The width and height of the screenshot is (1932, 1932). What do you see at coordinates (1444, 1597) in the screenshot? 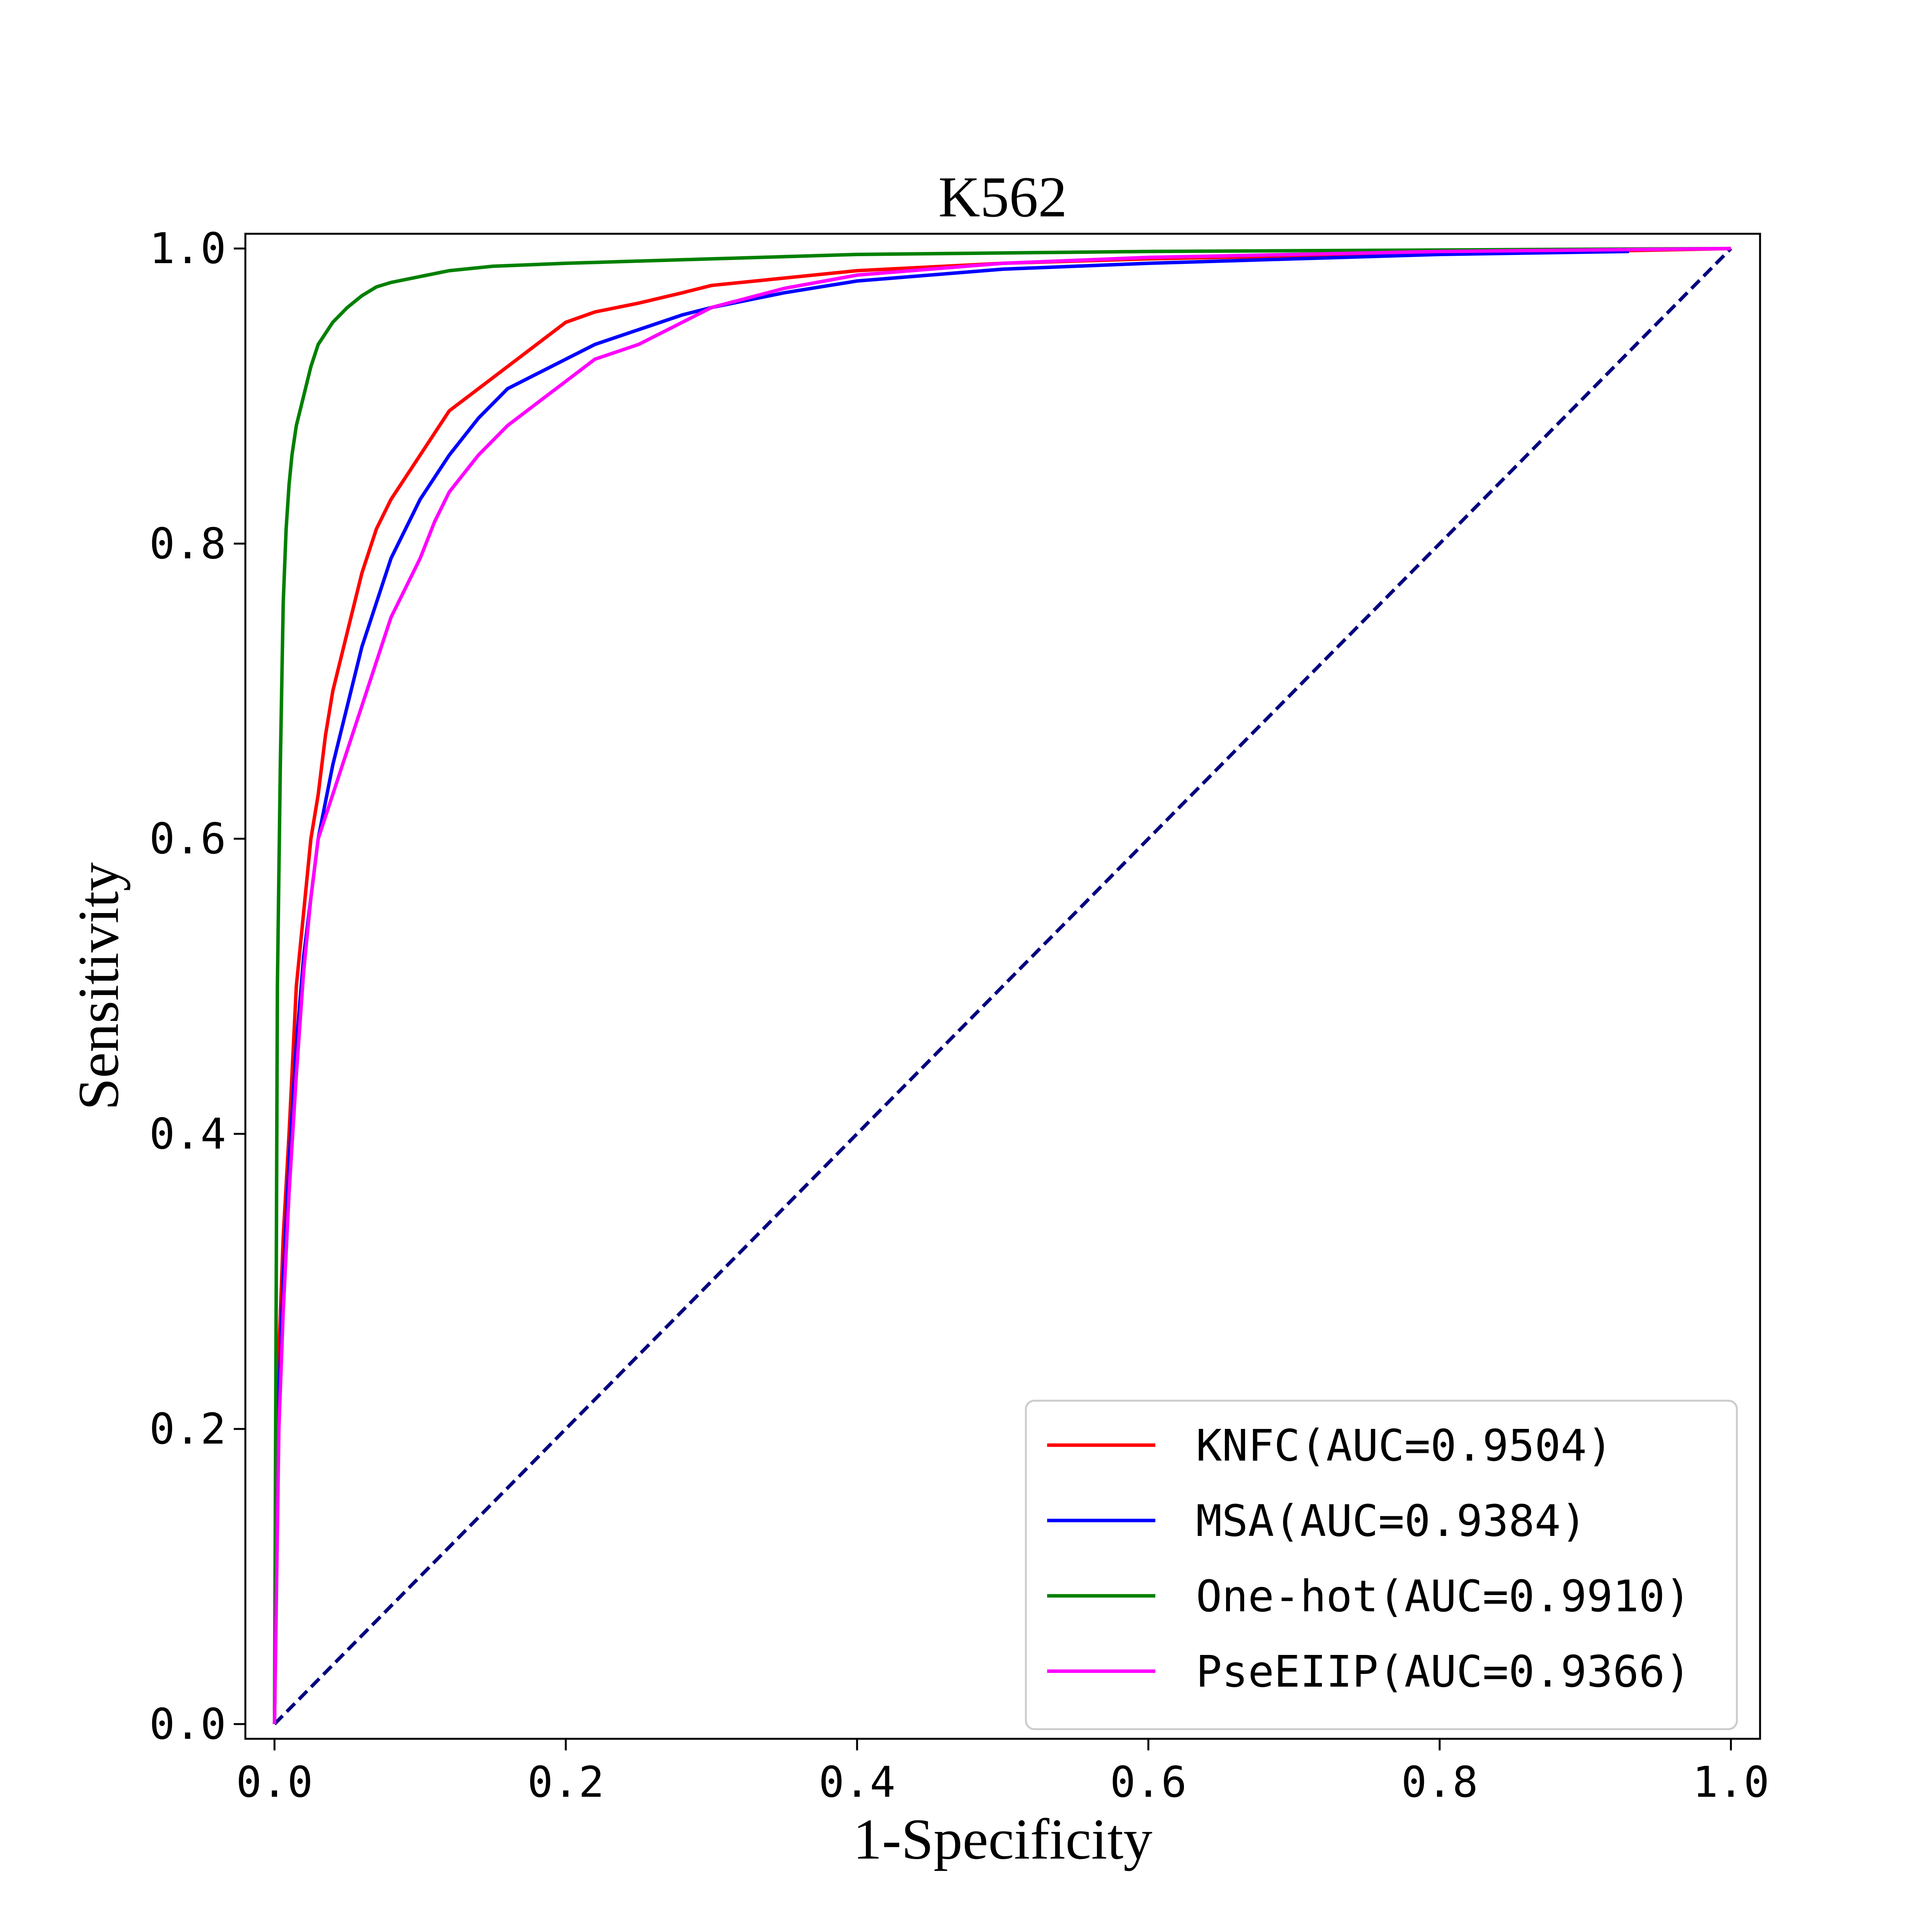
I see `legend-entry: One-hot(AUC=0.9910)` at bounding box center [1444, 1597].